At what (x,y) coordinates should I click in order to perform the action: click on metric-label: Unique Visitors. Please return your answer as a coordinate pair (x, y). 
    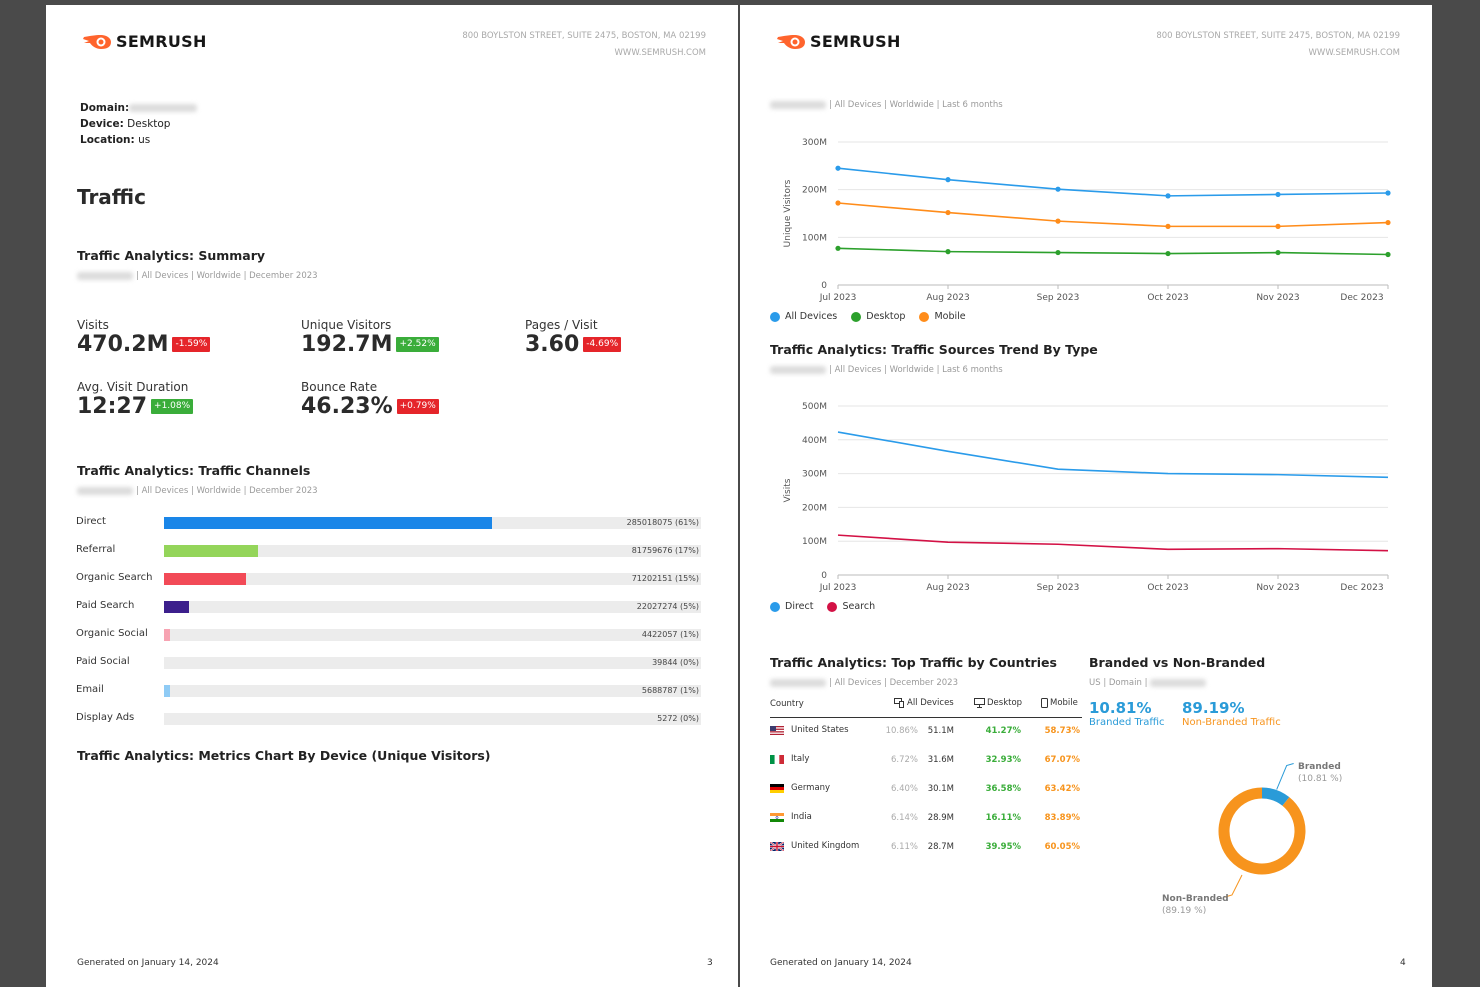
    Looking at the image, I should click on (346, 325).